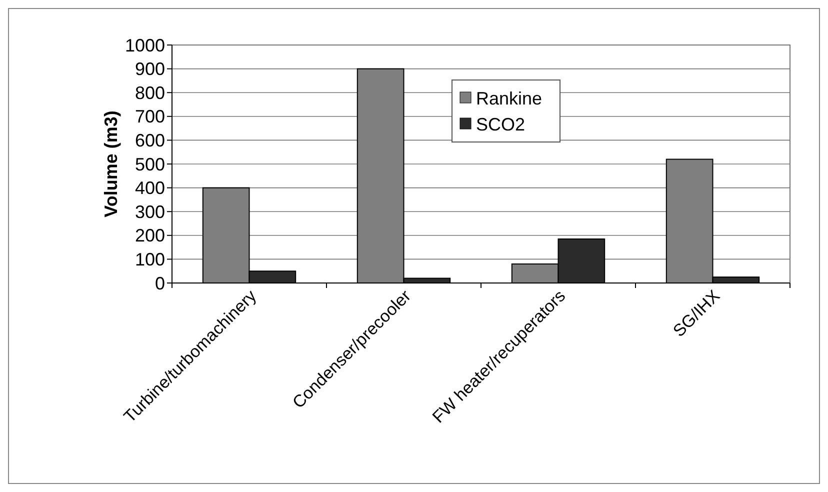 This screenshot has height=492, width=828. I want to click on y-tick-label: 600, so click(149, 140).